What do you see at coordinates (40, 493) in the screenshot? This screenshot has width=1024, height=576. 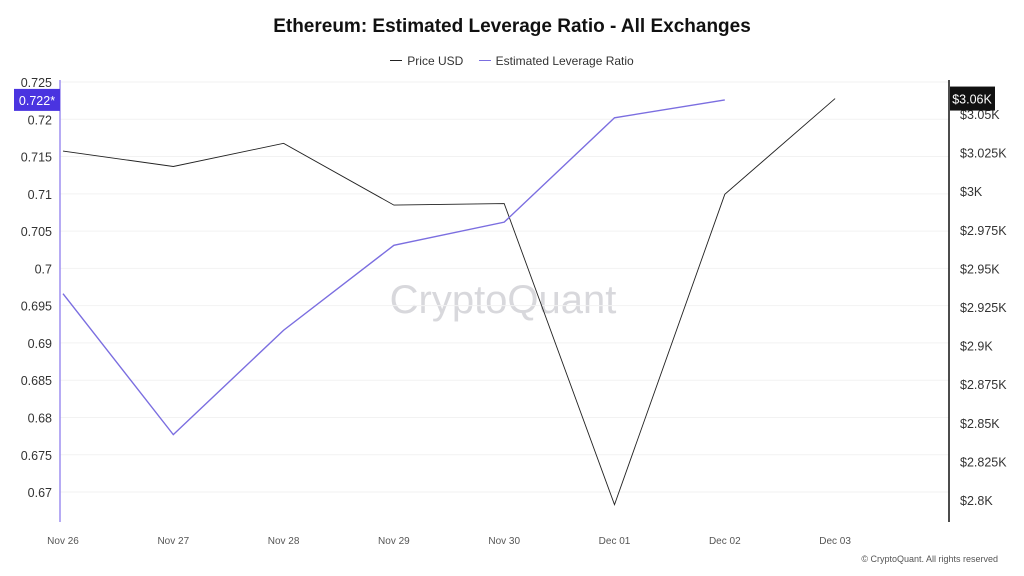 I see `left-tick-label: 0.67` at bounding box center [40, 493].